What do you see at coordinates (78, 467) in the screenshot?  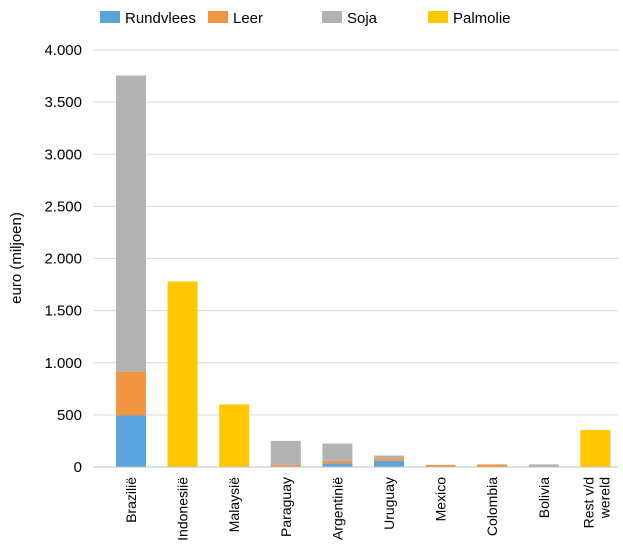 I see `y-tick-label: 0` at bounding box center [78, 467].